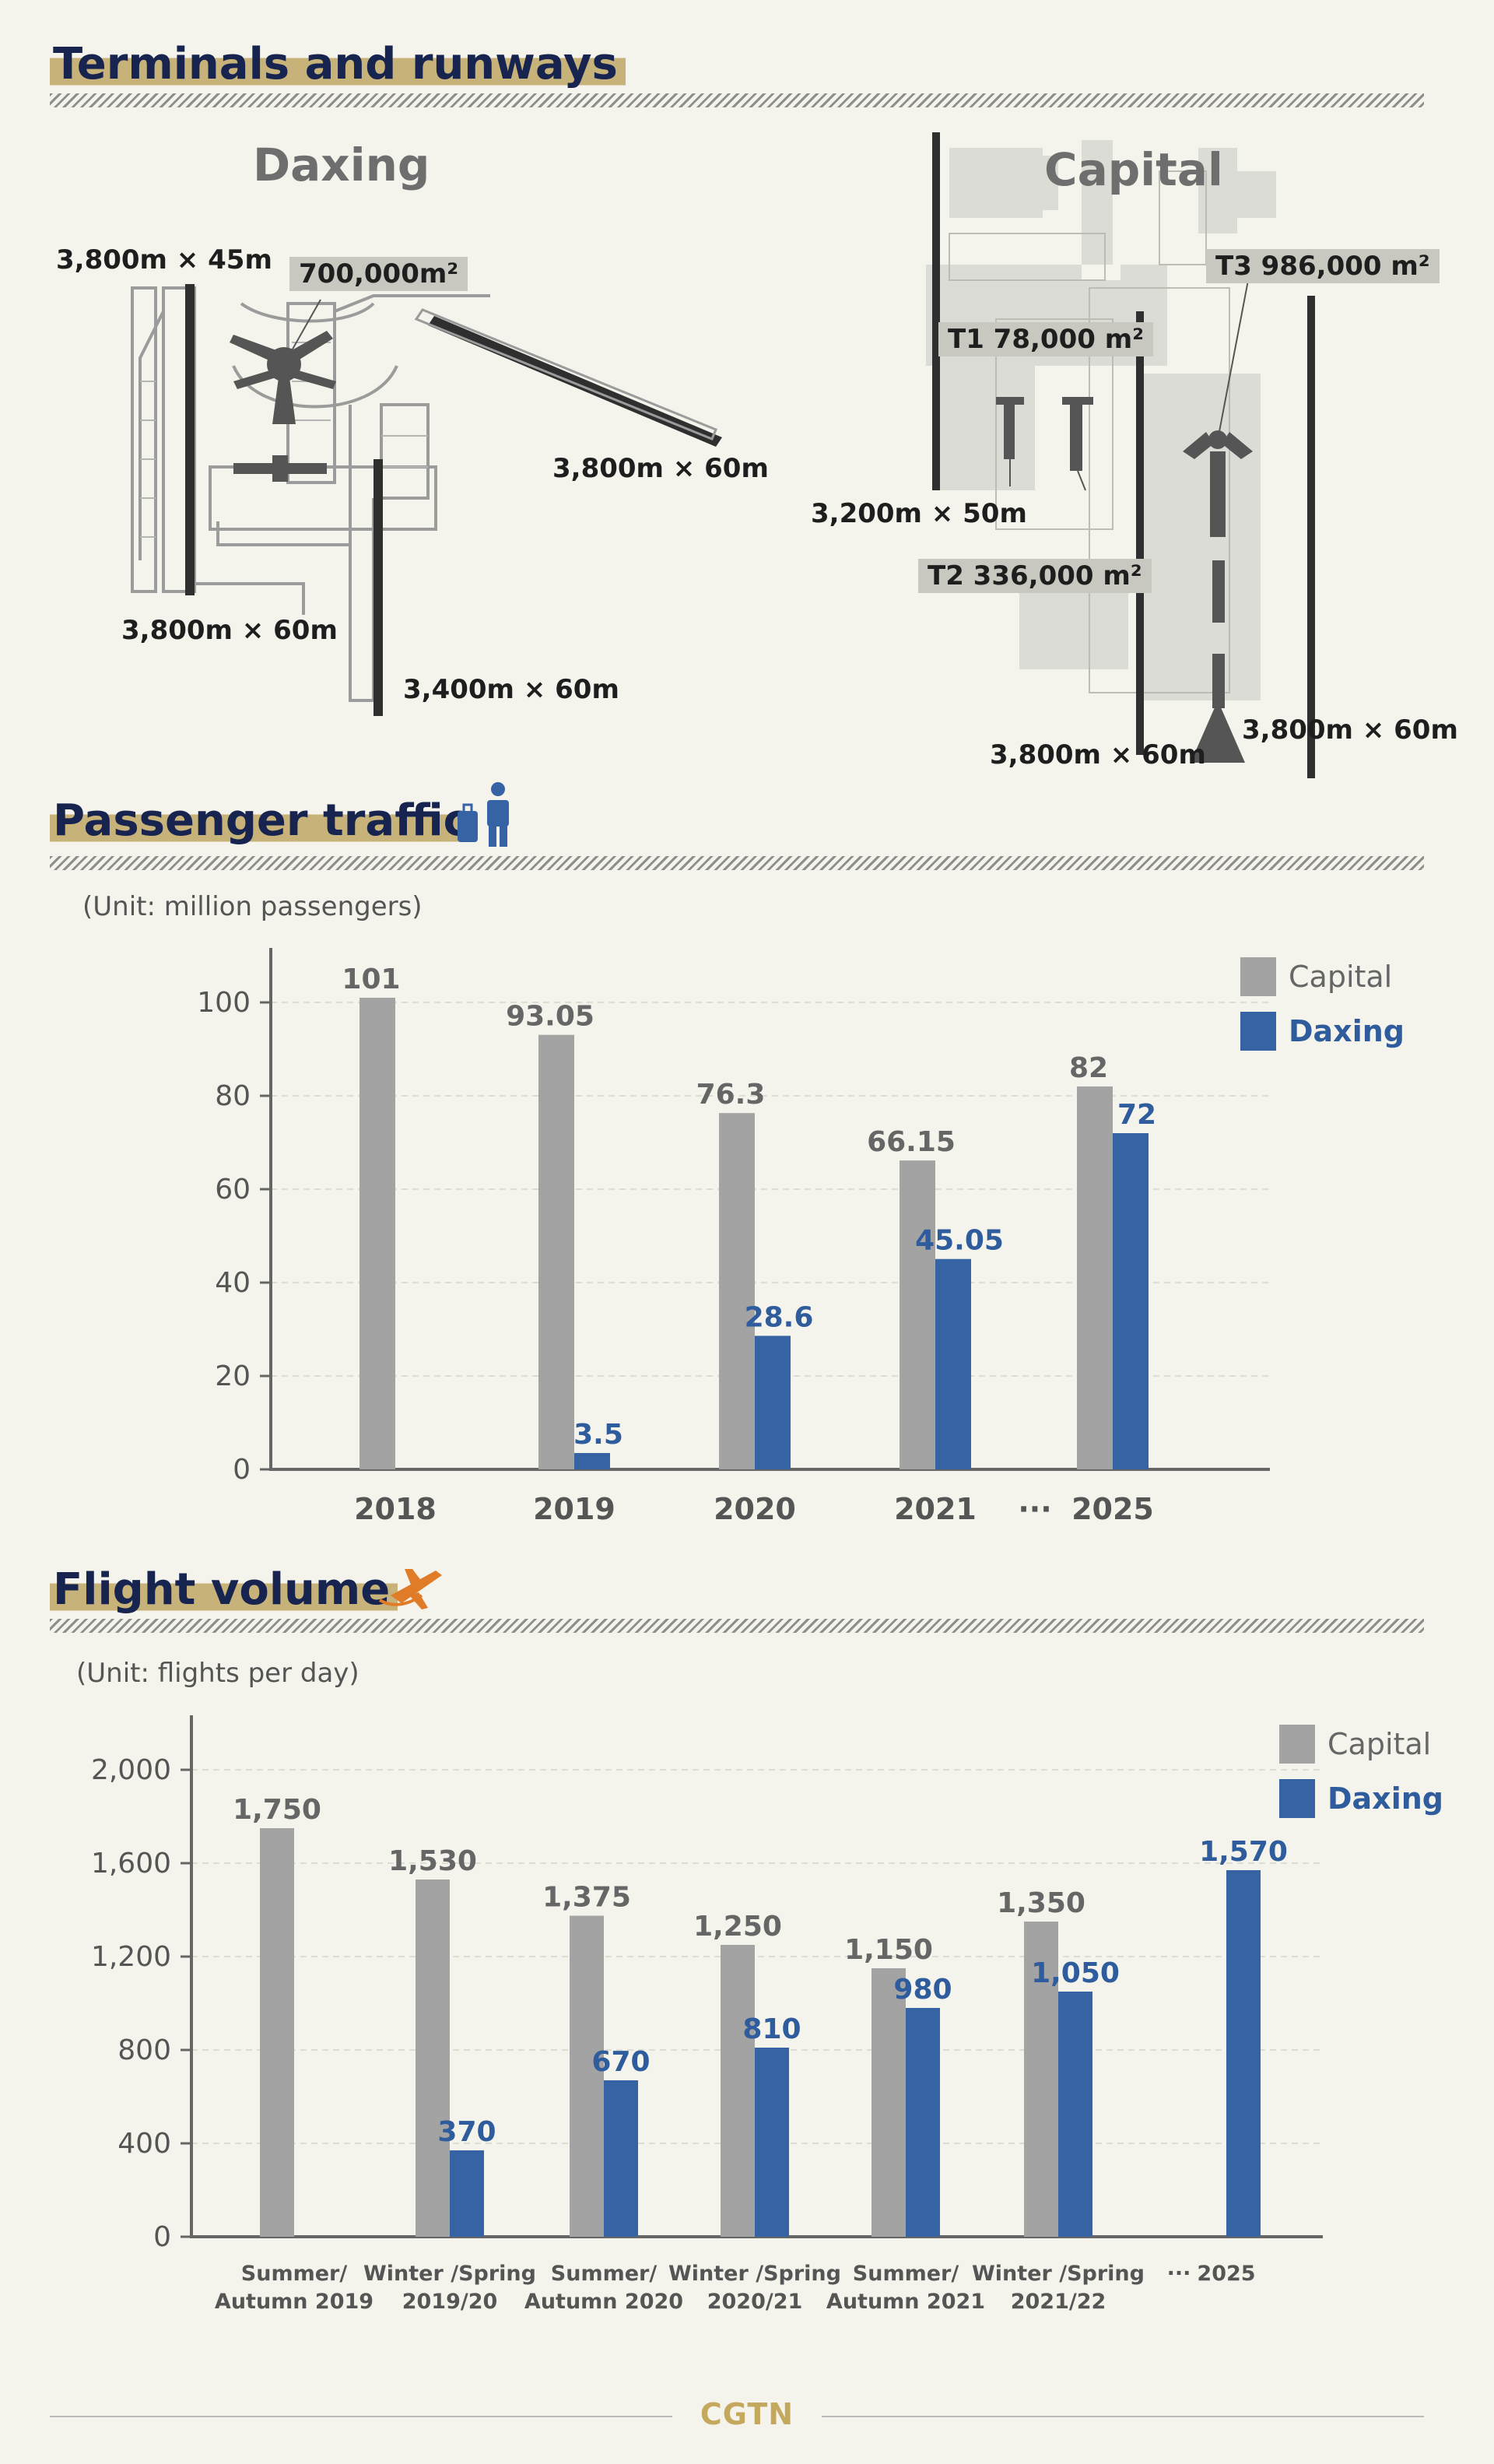  I want to click on x-category-label: 2019/20, so click(450, 2302).